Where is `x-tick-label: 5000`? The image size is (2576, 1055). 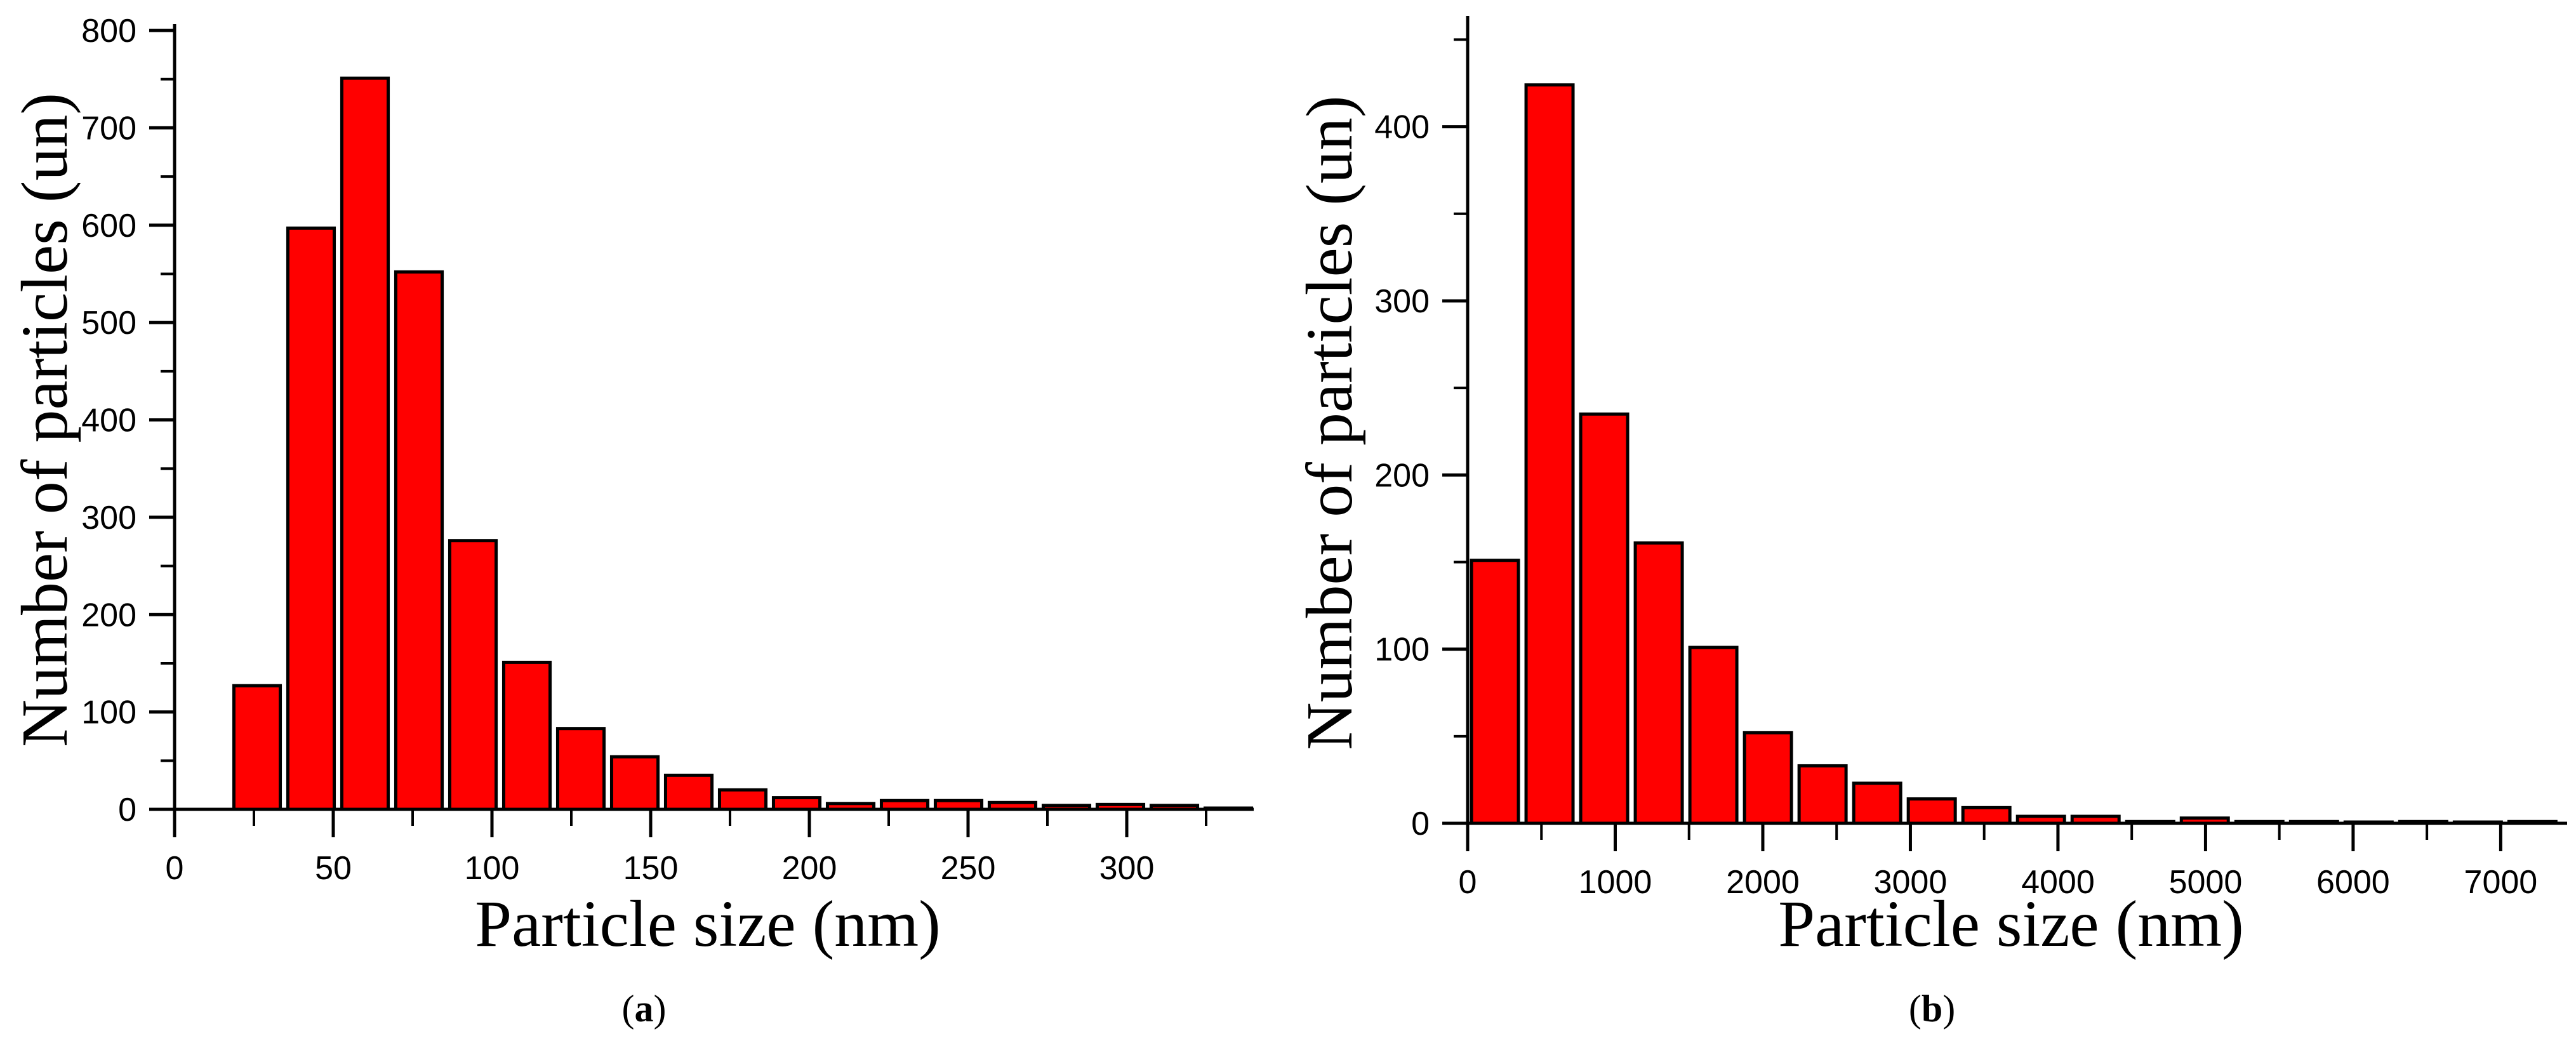
x-tick-label: 5000 is located at coordinates (2206, 882).